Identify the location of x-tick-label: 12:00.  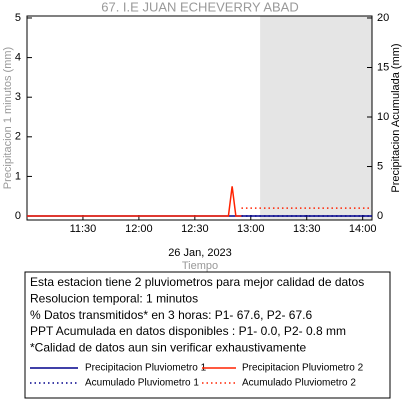
(139, 229).